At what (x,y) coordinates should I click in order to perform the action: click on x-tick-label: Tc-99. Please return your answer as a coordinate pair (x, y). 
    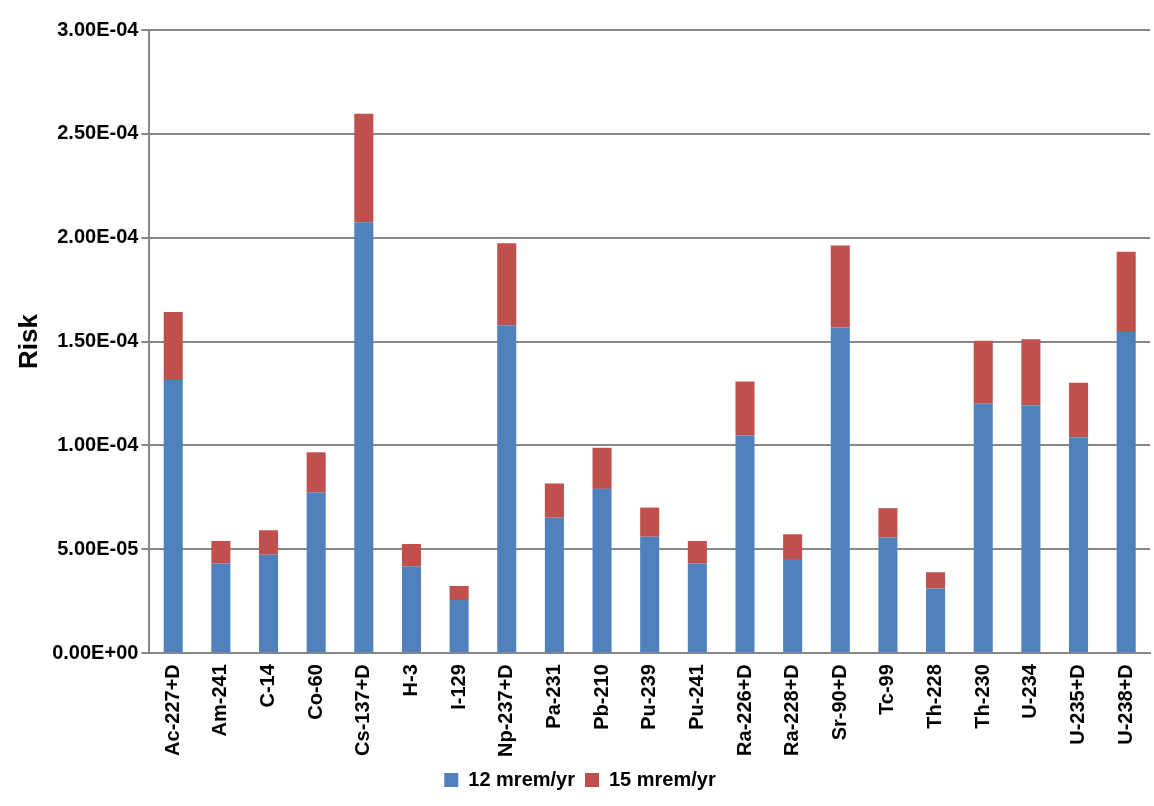
    Looking at the image, I should click on (886, 689).